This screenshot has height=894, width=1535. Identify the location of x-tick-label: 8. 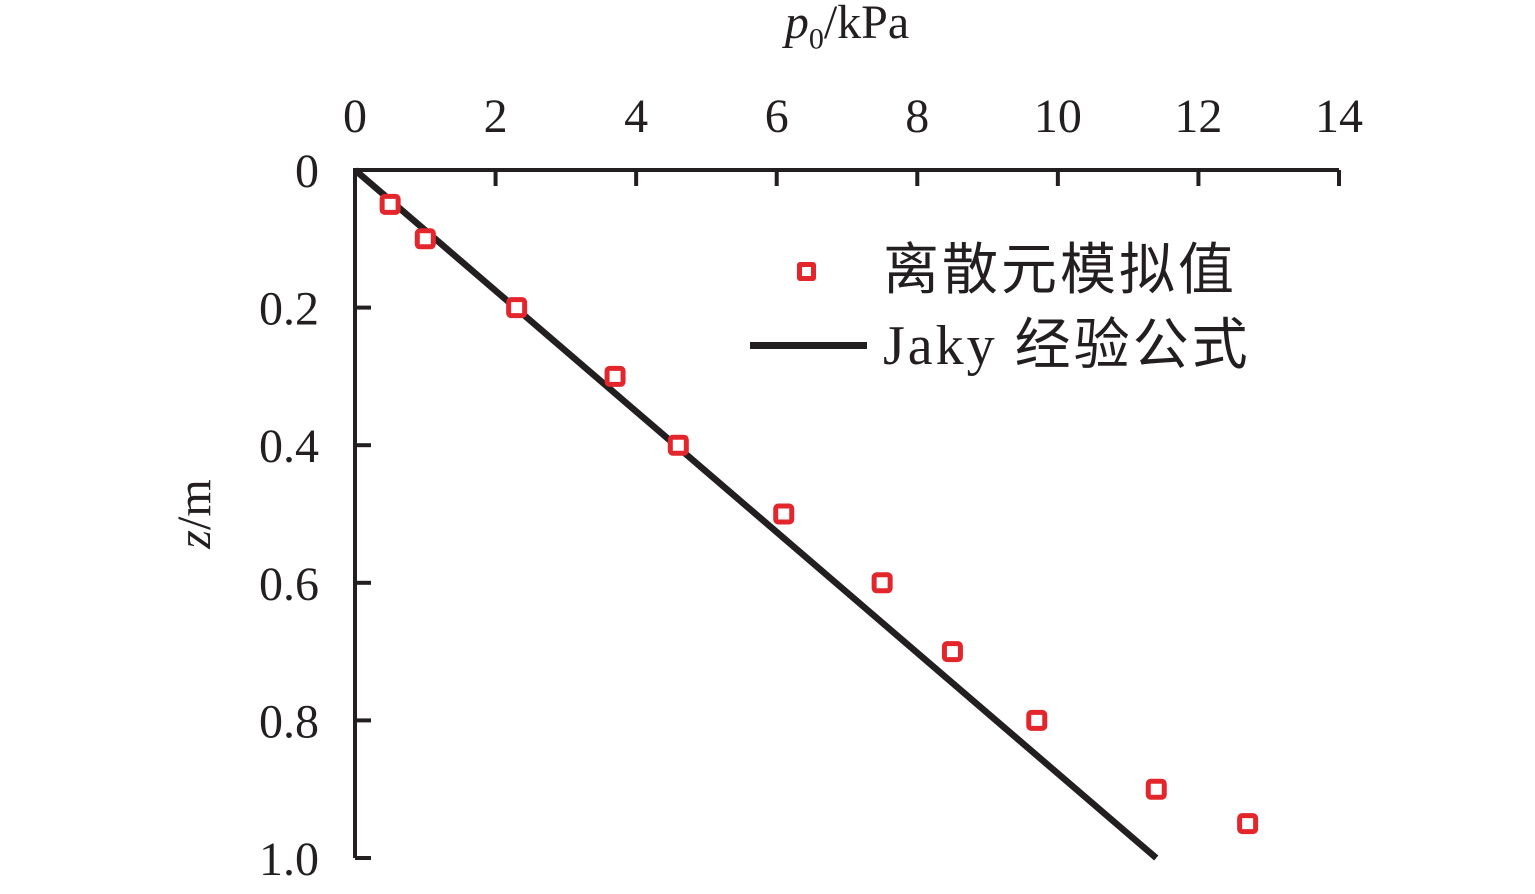
(917, 116).